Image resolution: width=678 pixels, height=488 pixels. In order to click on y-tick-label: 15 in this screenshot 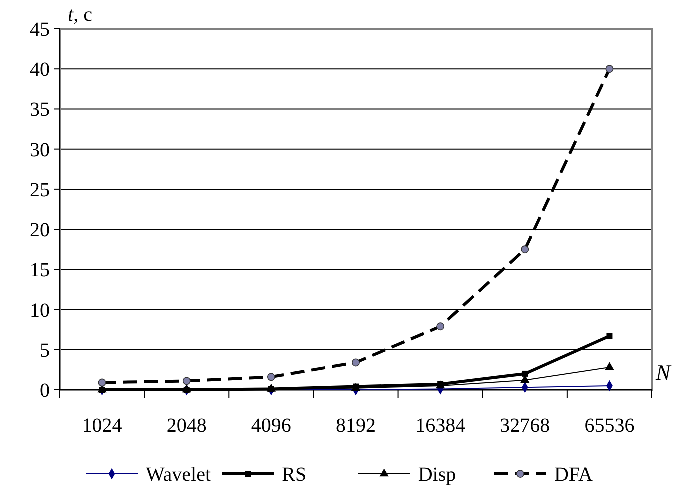, I will do `click(40, 271)`.